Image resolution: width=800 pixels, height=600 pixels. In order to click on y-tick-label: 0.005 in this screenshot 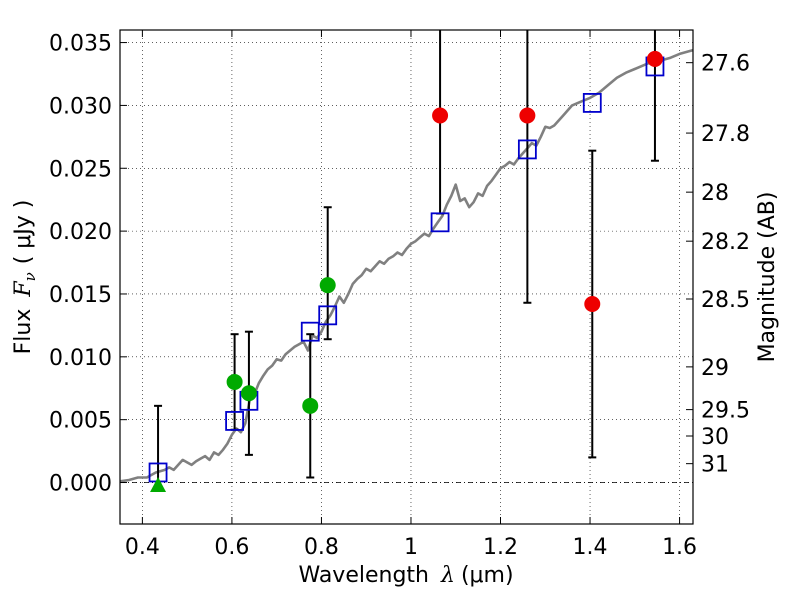, I will do `click(80, 421)`.